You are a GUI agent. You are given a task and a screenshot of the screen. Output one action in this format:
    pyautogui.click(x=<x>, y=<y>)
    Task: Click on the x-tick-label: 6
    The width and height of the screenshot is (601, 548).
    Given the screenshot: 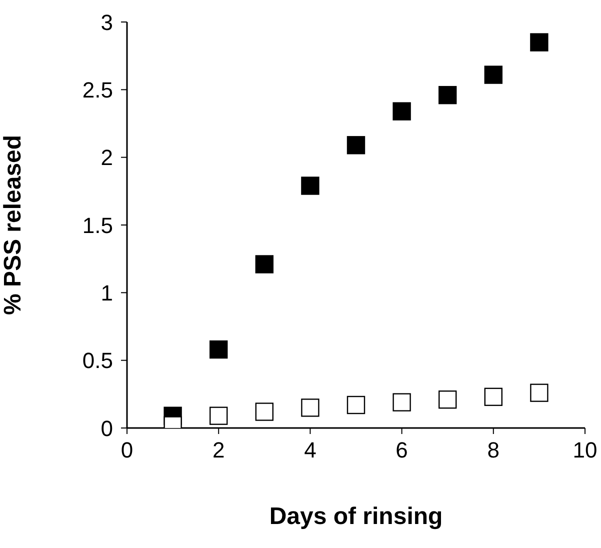 What is the action you would take?
    pyautogui.click(x=402, y=450)
    